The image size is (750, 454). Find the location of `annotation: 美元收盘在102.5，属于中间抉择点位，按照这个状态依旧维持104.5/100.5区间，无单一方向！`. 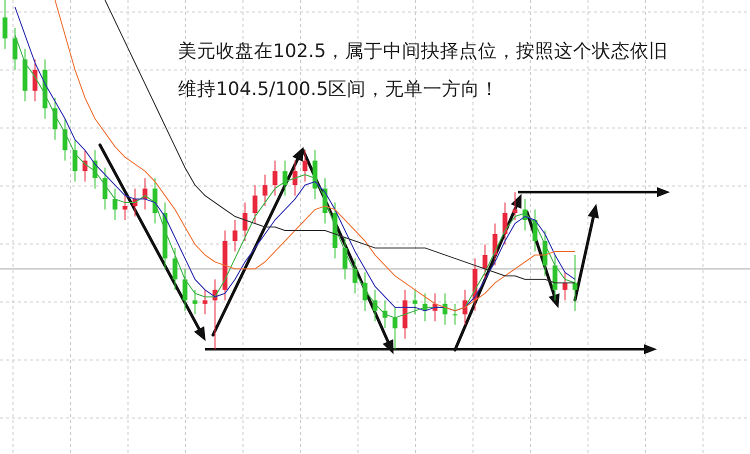

annotation: 美元收盘在102.5，属于中间抉择点位，按照这个状态依旧维持104.5/100.5区间，无单一方向！ is located at coordinates (423, 71).